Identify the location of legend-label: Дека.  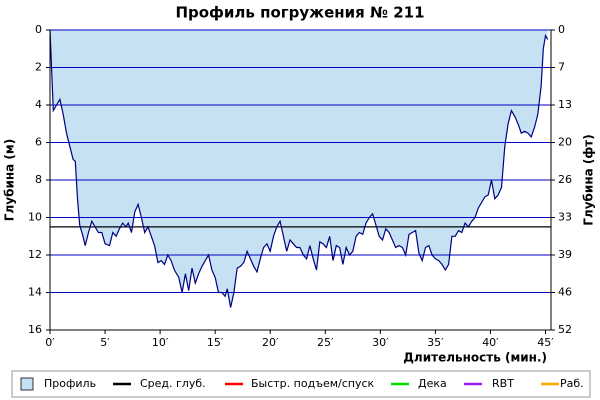
(432, 383).